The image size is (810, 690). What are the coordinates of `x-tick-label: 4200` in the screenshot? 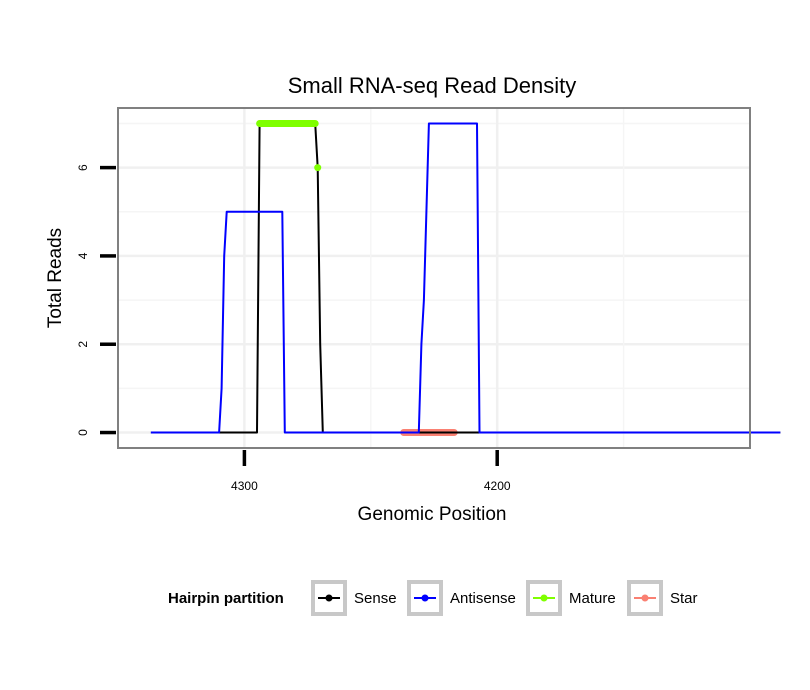 It's located at (497, 486).